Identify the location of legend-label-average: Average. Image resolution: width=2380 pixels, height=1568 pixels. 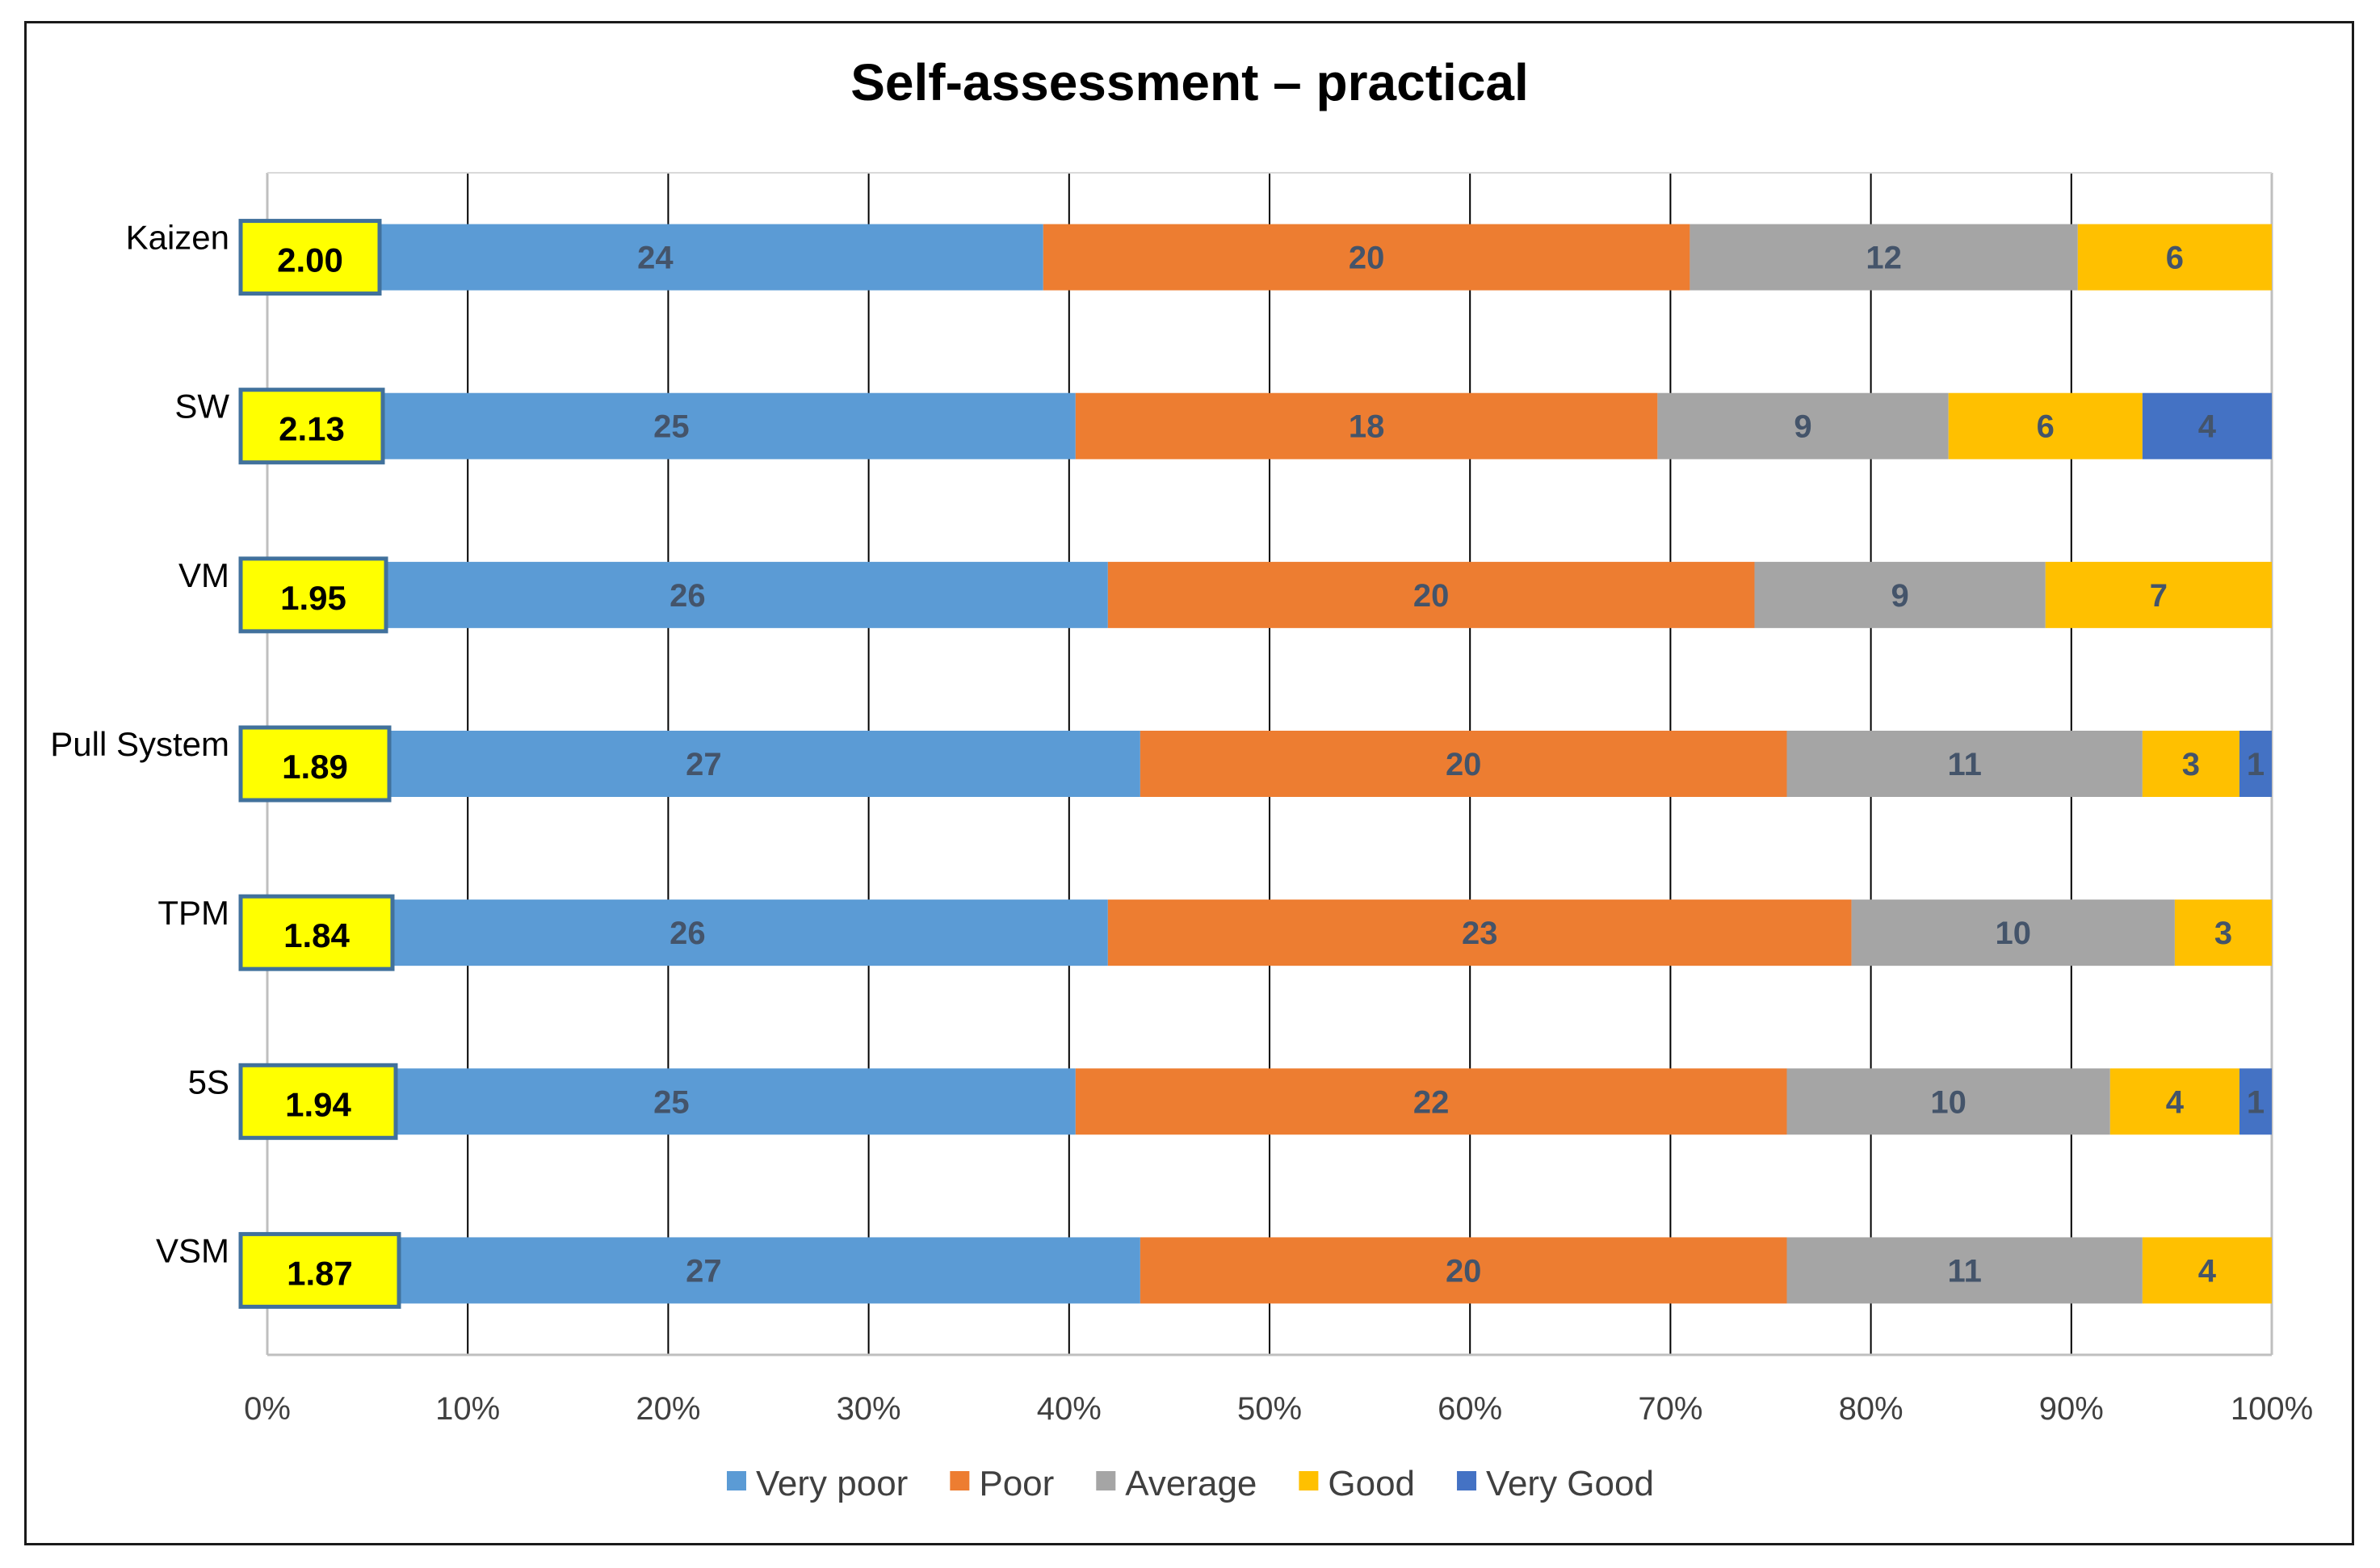
(1191, 1483).